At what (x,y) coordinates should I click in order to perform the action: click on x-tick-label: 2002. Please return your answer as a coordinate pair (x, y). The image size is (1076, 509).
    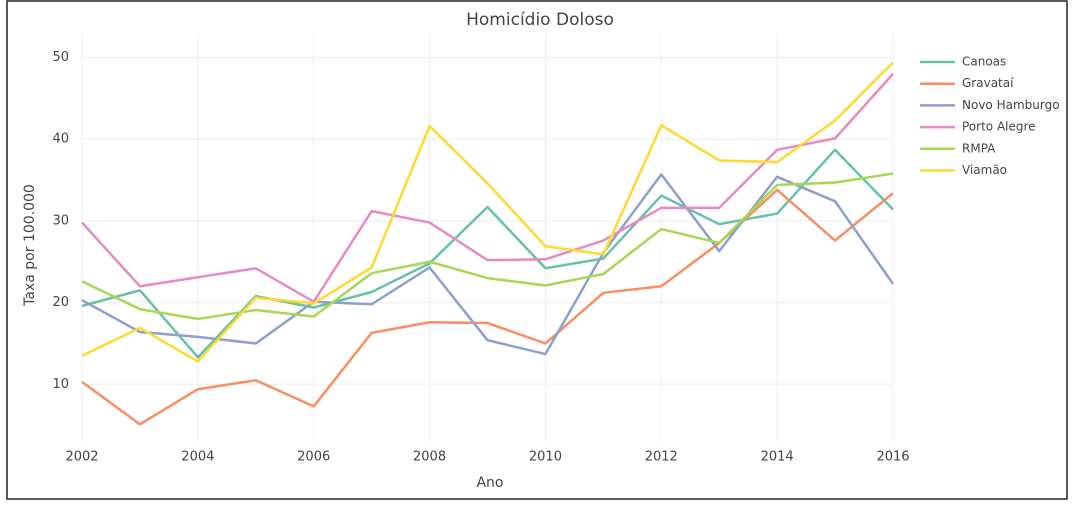
    Looking at the image, I should click on (81, 457).